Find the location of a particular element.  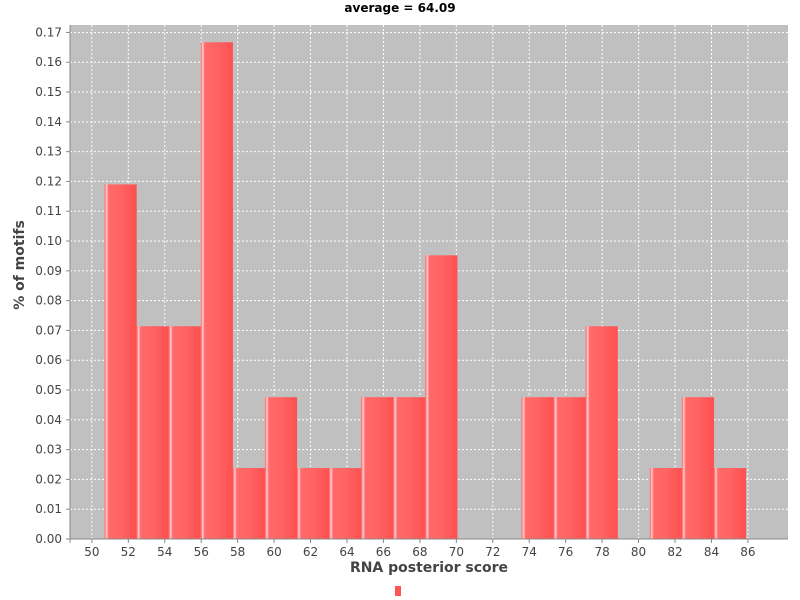

y-tick-label: 0.06 is located at coordinates (48, 360).